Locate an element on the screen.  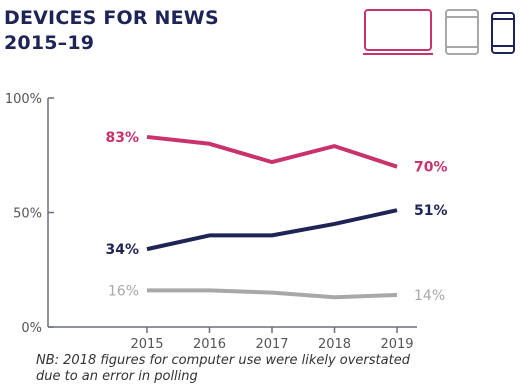
end-value-label-smartphone: 51% is located at coordinates (431, 211).